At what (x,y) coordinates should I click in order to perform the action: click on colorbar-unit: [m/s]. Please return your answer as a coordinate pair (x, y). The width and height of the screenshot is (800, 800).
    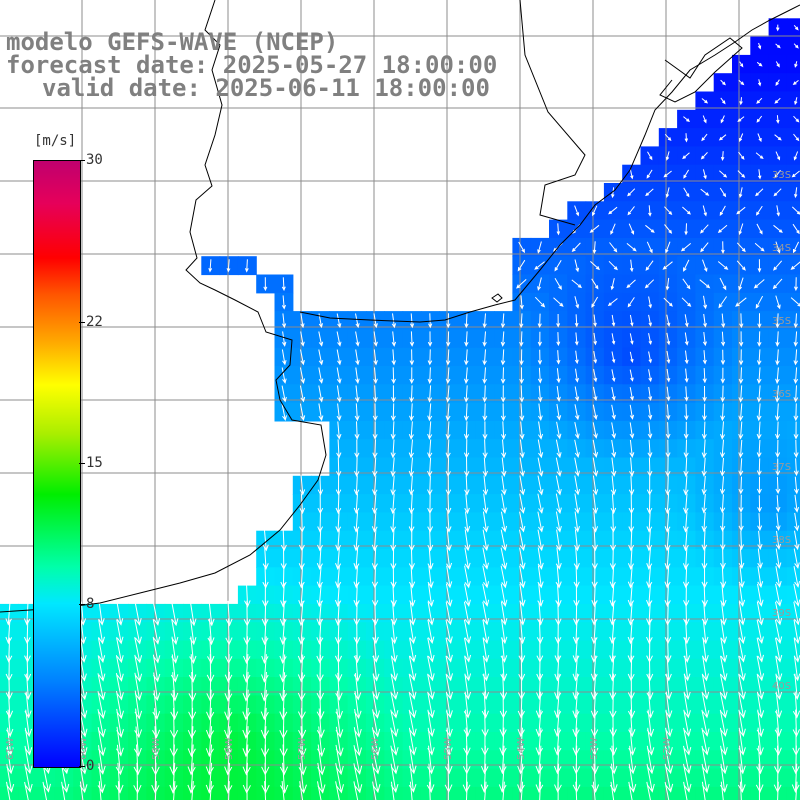
    Looking at the image, I should click on (55, 141).